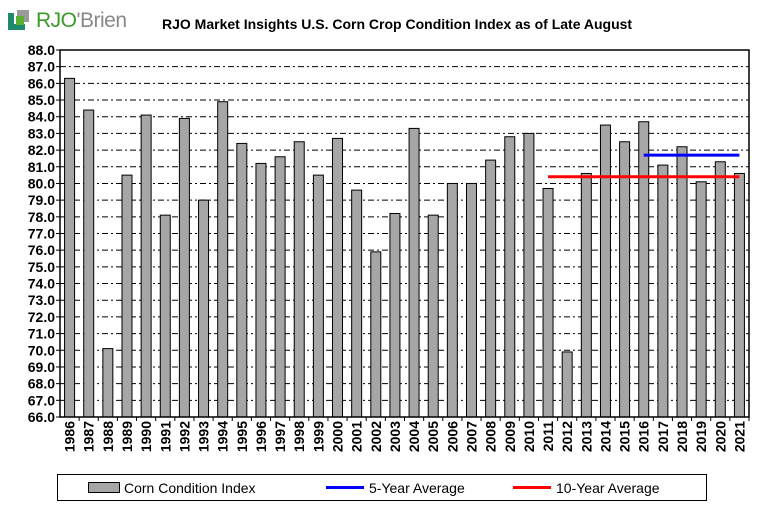 This screenshot has width=763, height=516. What do you see at coordinates (70, 247) in the screenshot?
I see `bar-1986` at bounding box center [70, 247].